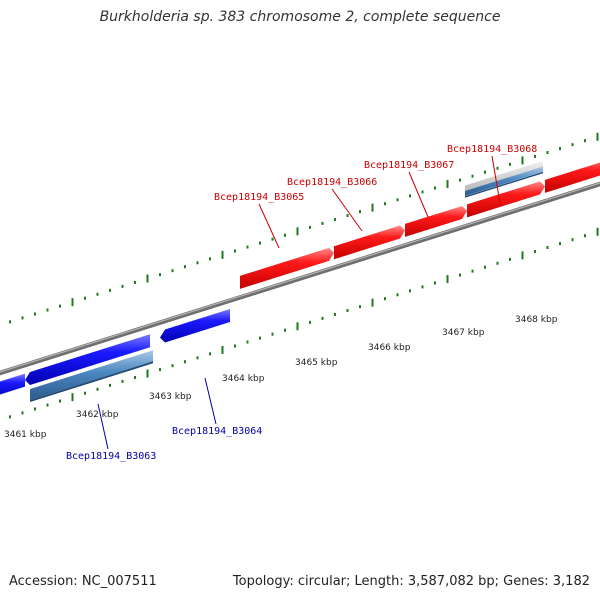 This screenshot has height=600, width=600. Describe the element at coordinates (463, 333) in the screenshot. I see `kbp-label: 3467 kbp` at that location.